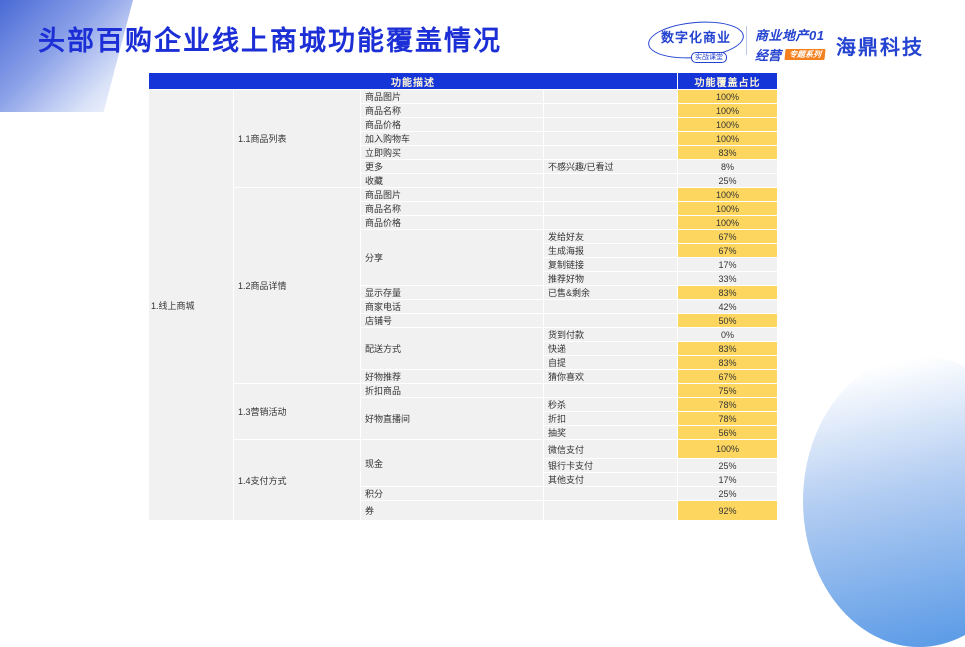  Describe the element at coordinates (452, 222) in the screenshot. I see `feature-cell: 商品价格` at that location.